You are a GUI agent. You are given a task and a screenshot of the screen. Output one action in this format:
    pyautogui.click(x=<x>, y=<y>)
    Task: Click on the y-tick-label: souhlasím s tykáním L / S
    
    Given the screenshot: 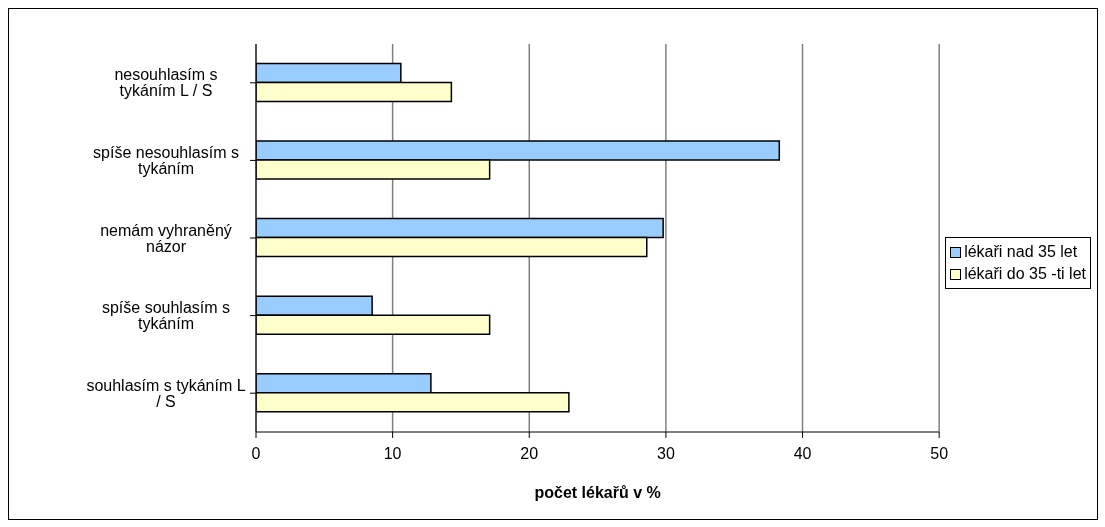 What is the action you would take?
    pyautogui.click(x=166, y=393)
    